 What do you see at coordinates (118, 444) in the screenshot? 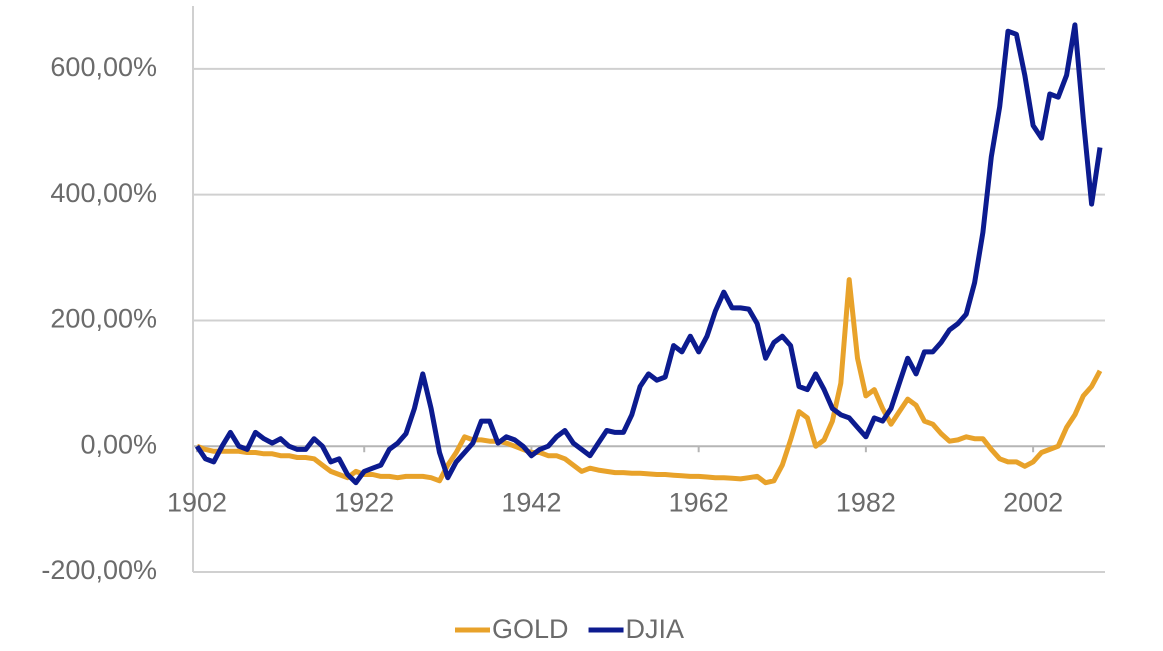
I see `y-tick-label: 0,00%` at bounding box center [118, 444].